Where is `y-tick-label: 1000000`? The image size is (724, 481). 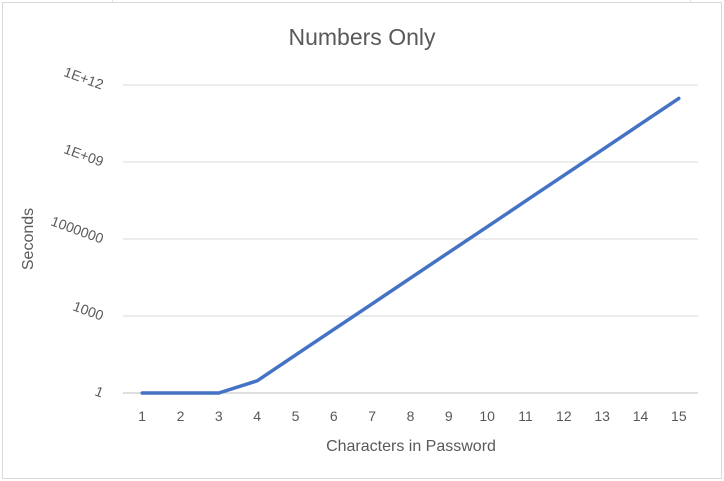
y-tick-label: 1000000 is located at coordinates (77, 230).